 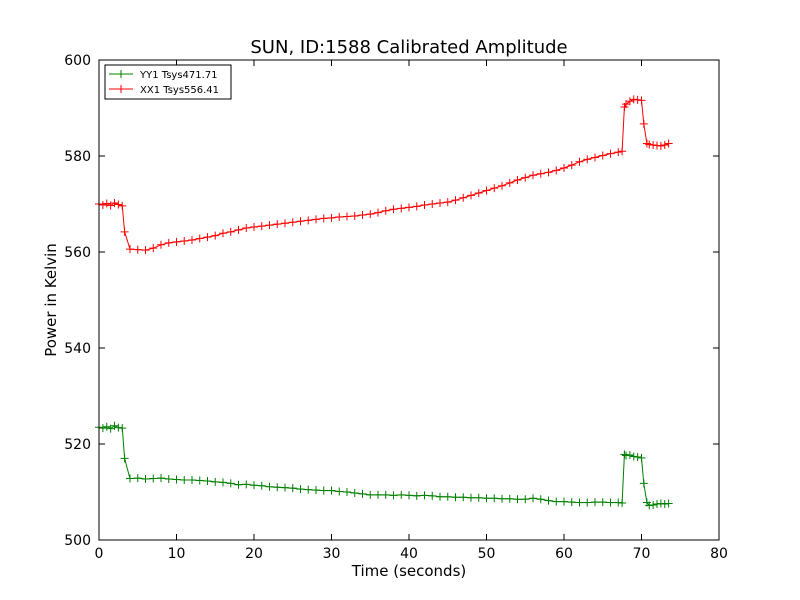 I want to click on y-tick-label: 560, so click(x=77, y=253).